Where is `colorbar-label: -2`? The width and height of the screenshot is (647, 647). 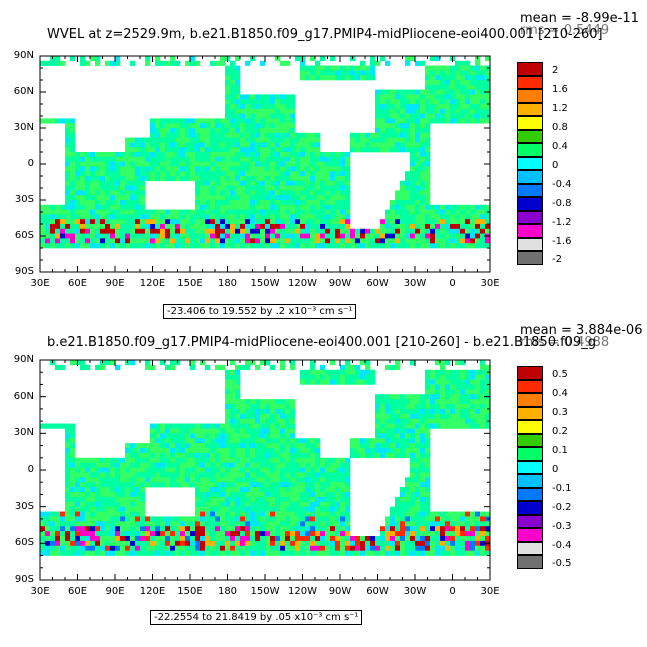
colorbar-label: -2 is located at coordinates (557, 260).